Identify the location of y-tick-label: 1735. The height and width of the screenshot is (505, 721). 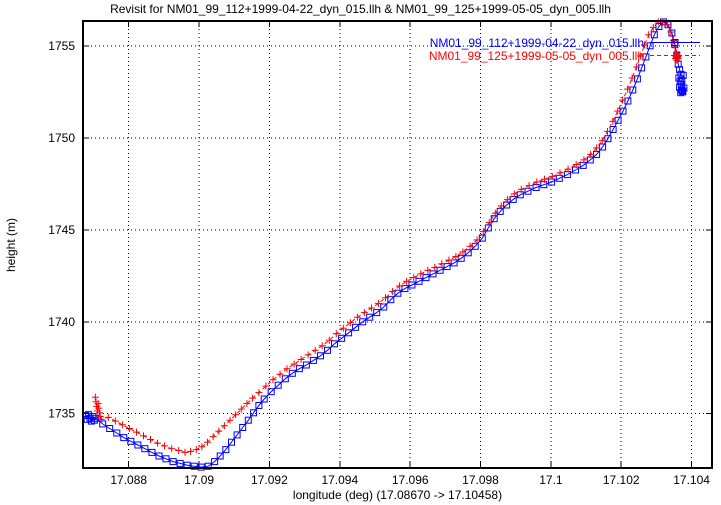
(61, 414).